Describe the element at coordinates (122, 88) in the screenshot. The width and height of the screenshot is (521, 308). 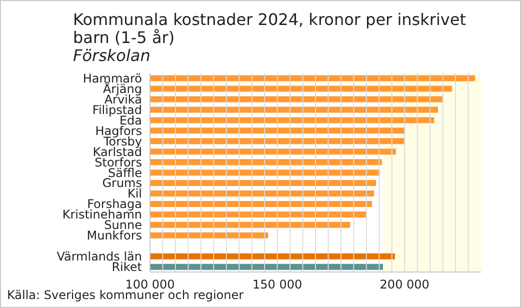
I see `y-tick-label: Årjäng` at that location.